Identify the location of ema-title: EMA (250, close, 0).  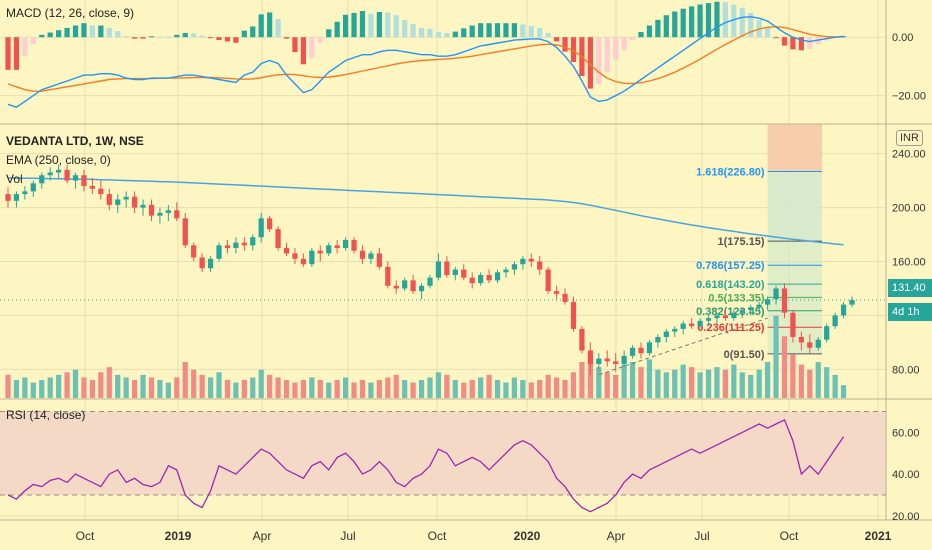
(58, 160).